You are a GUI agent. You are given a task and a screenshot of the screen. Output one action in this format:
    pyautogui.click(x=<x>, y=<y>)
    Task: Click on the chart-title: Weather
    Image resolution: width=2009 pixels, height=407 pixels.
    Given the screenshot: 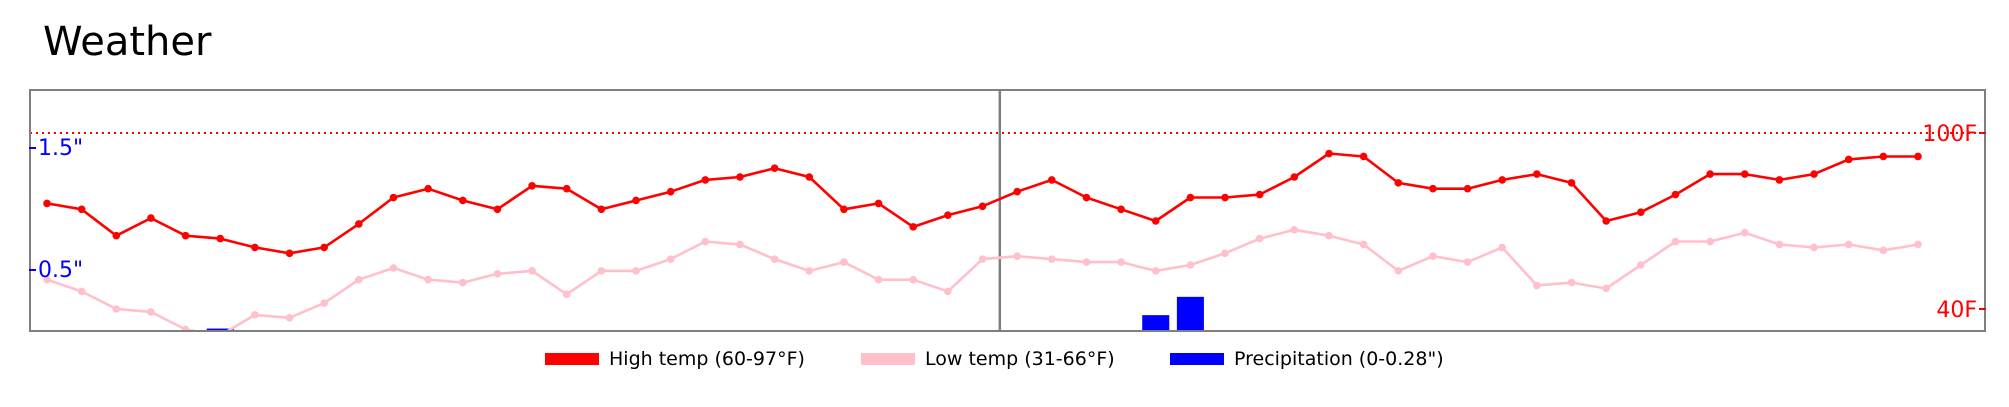 What is the action you would take?
    pyautogui.click(x=127, y=42)
    